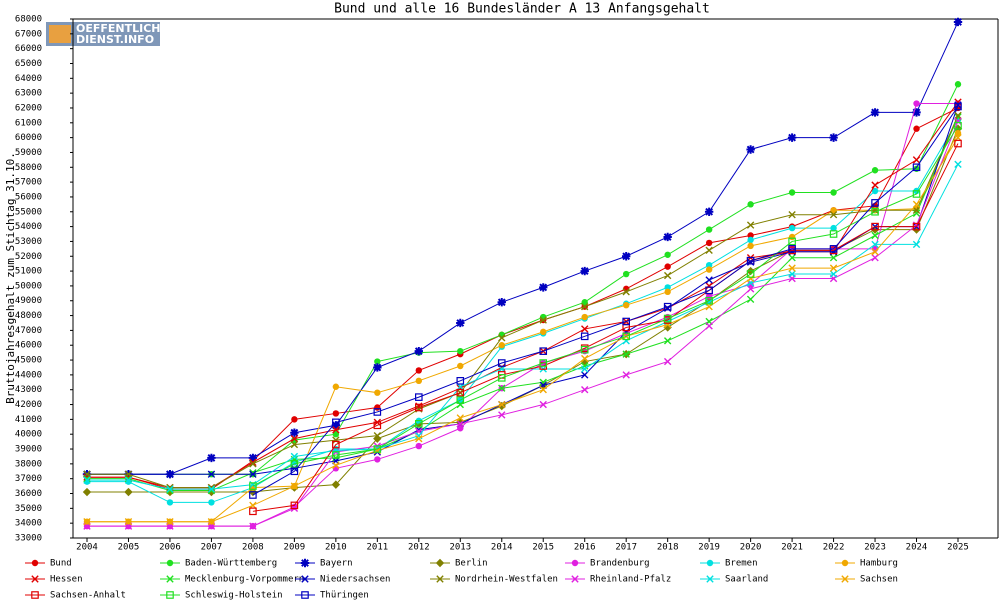  What do you see at coordinates (355, 580) in the screenshot?
I see `legend-label: Niedersachsen` at bounding box center [355, 580].